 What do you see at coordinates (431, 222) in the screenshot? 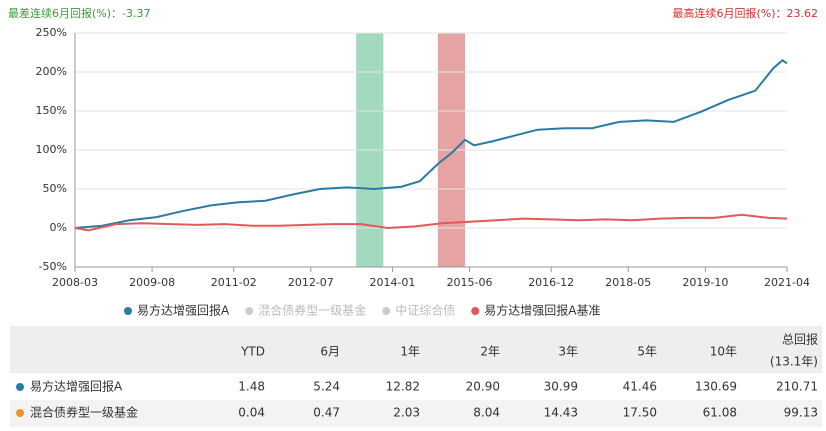
I see `series-line` at bounding box center [431, 222].